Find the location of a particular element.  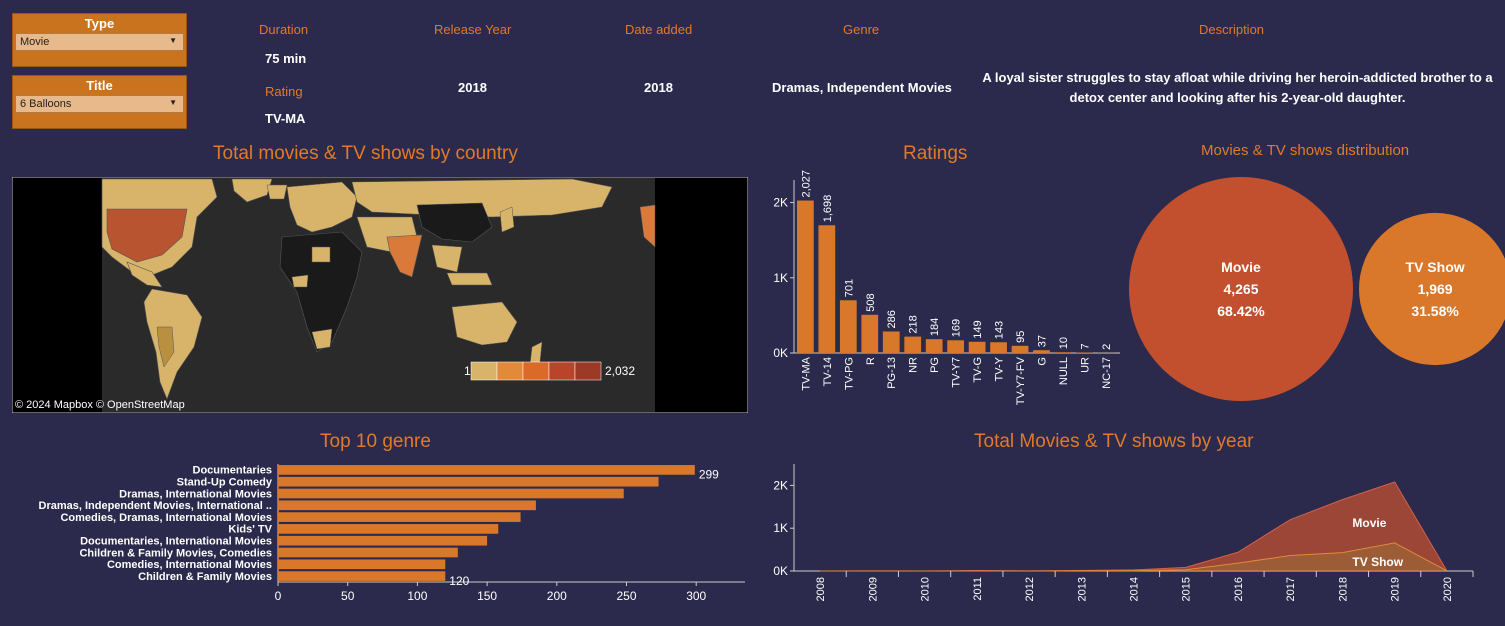

genre-x-tick-label: 200 is located at coordinates (557, 596).